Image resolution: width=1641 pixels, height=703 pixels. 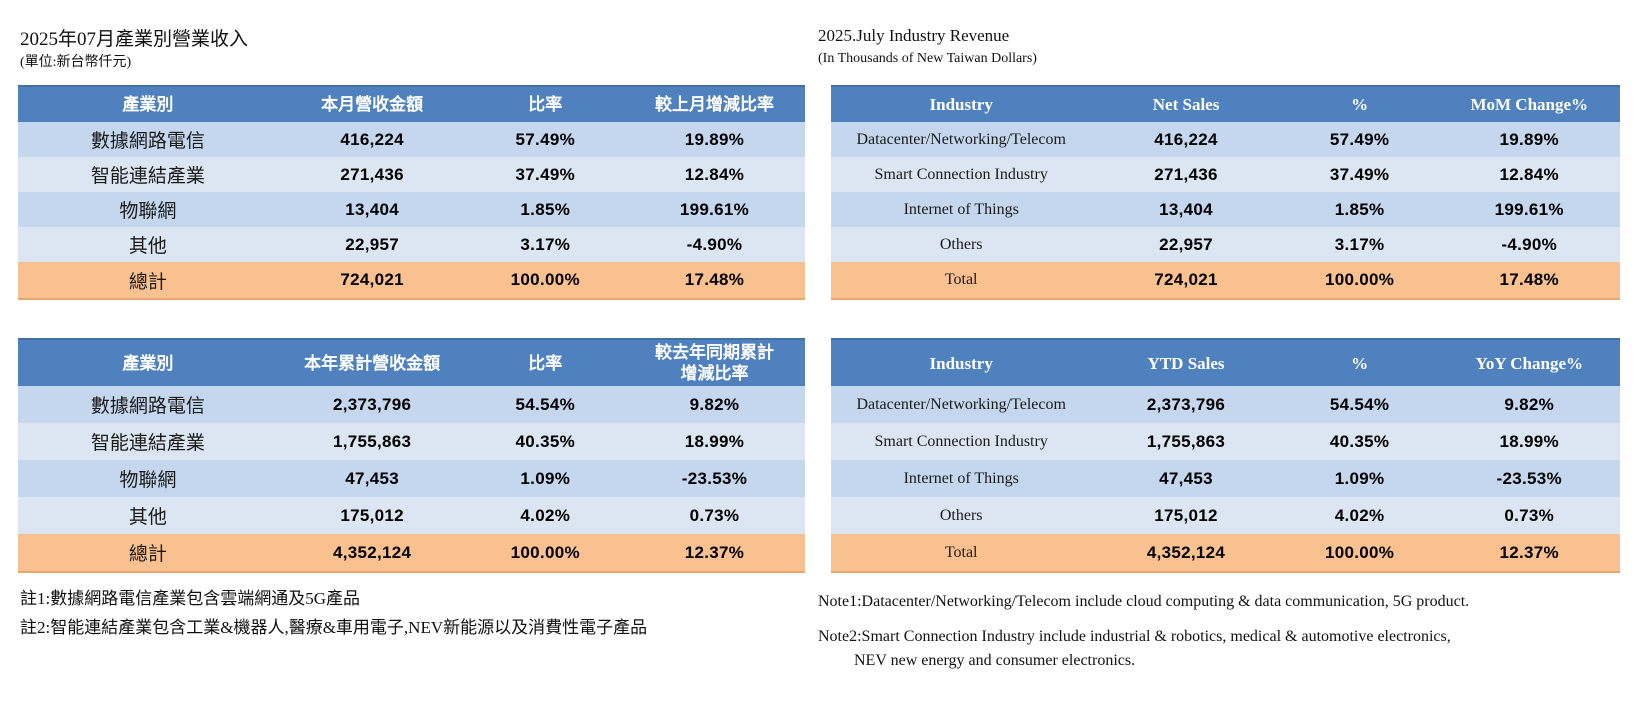 I want to click on label-cell: 物聯網, so click(x=148, y=480).